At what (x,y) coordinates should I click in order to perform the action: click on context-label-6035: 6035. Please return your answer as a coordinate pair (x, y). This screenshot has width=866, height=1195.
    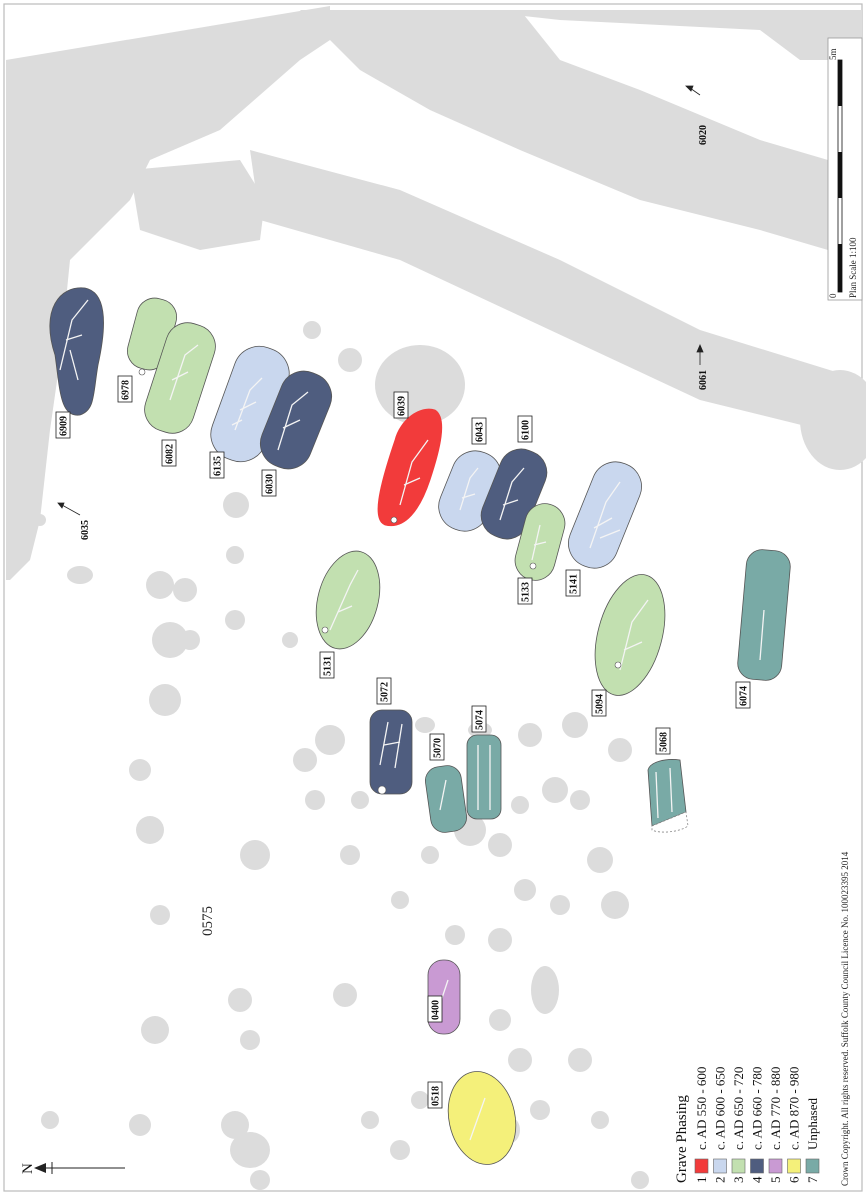
    Looking at the image, I should click on (85, 530).